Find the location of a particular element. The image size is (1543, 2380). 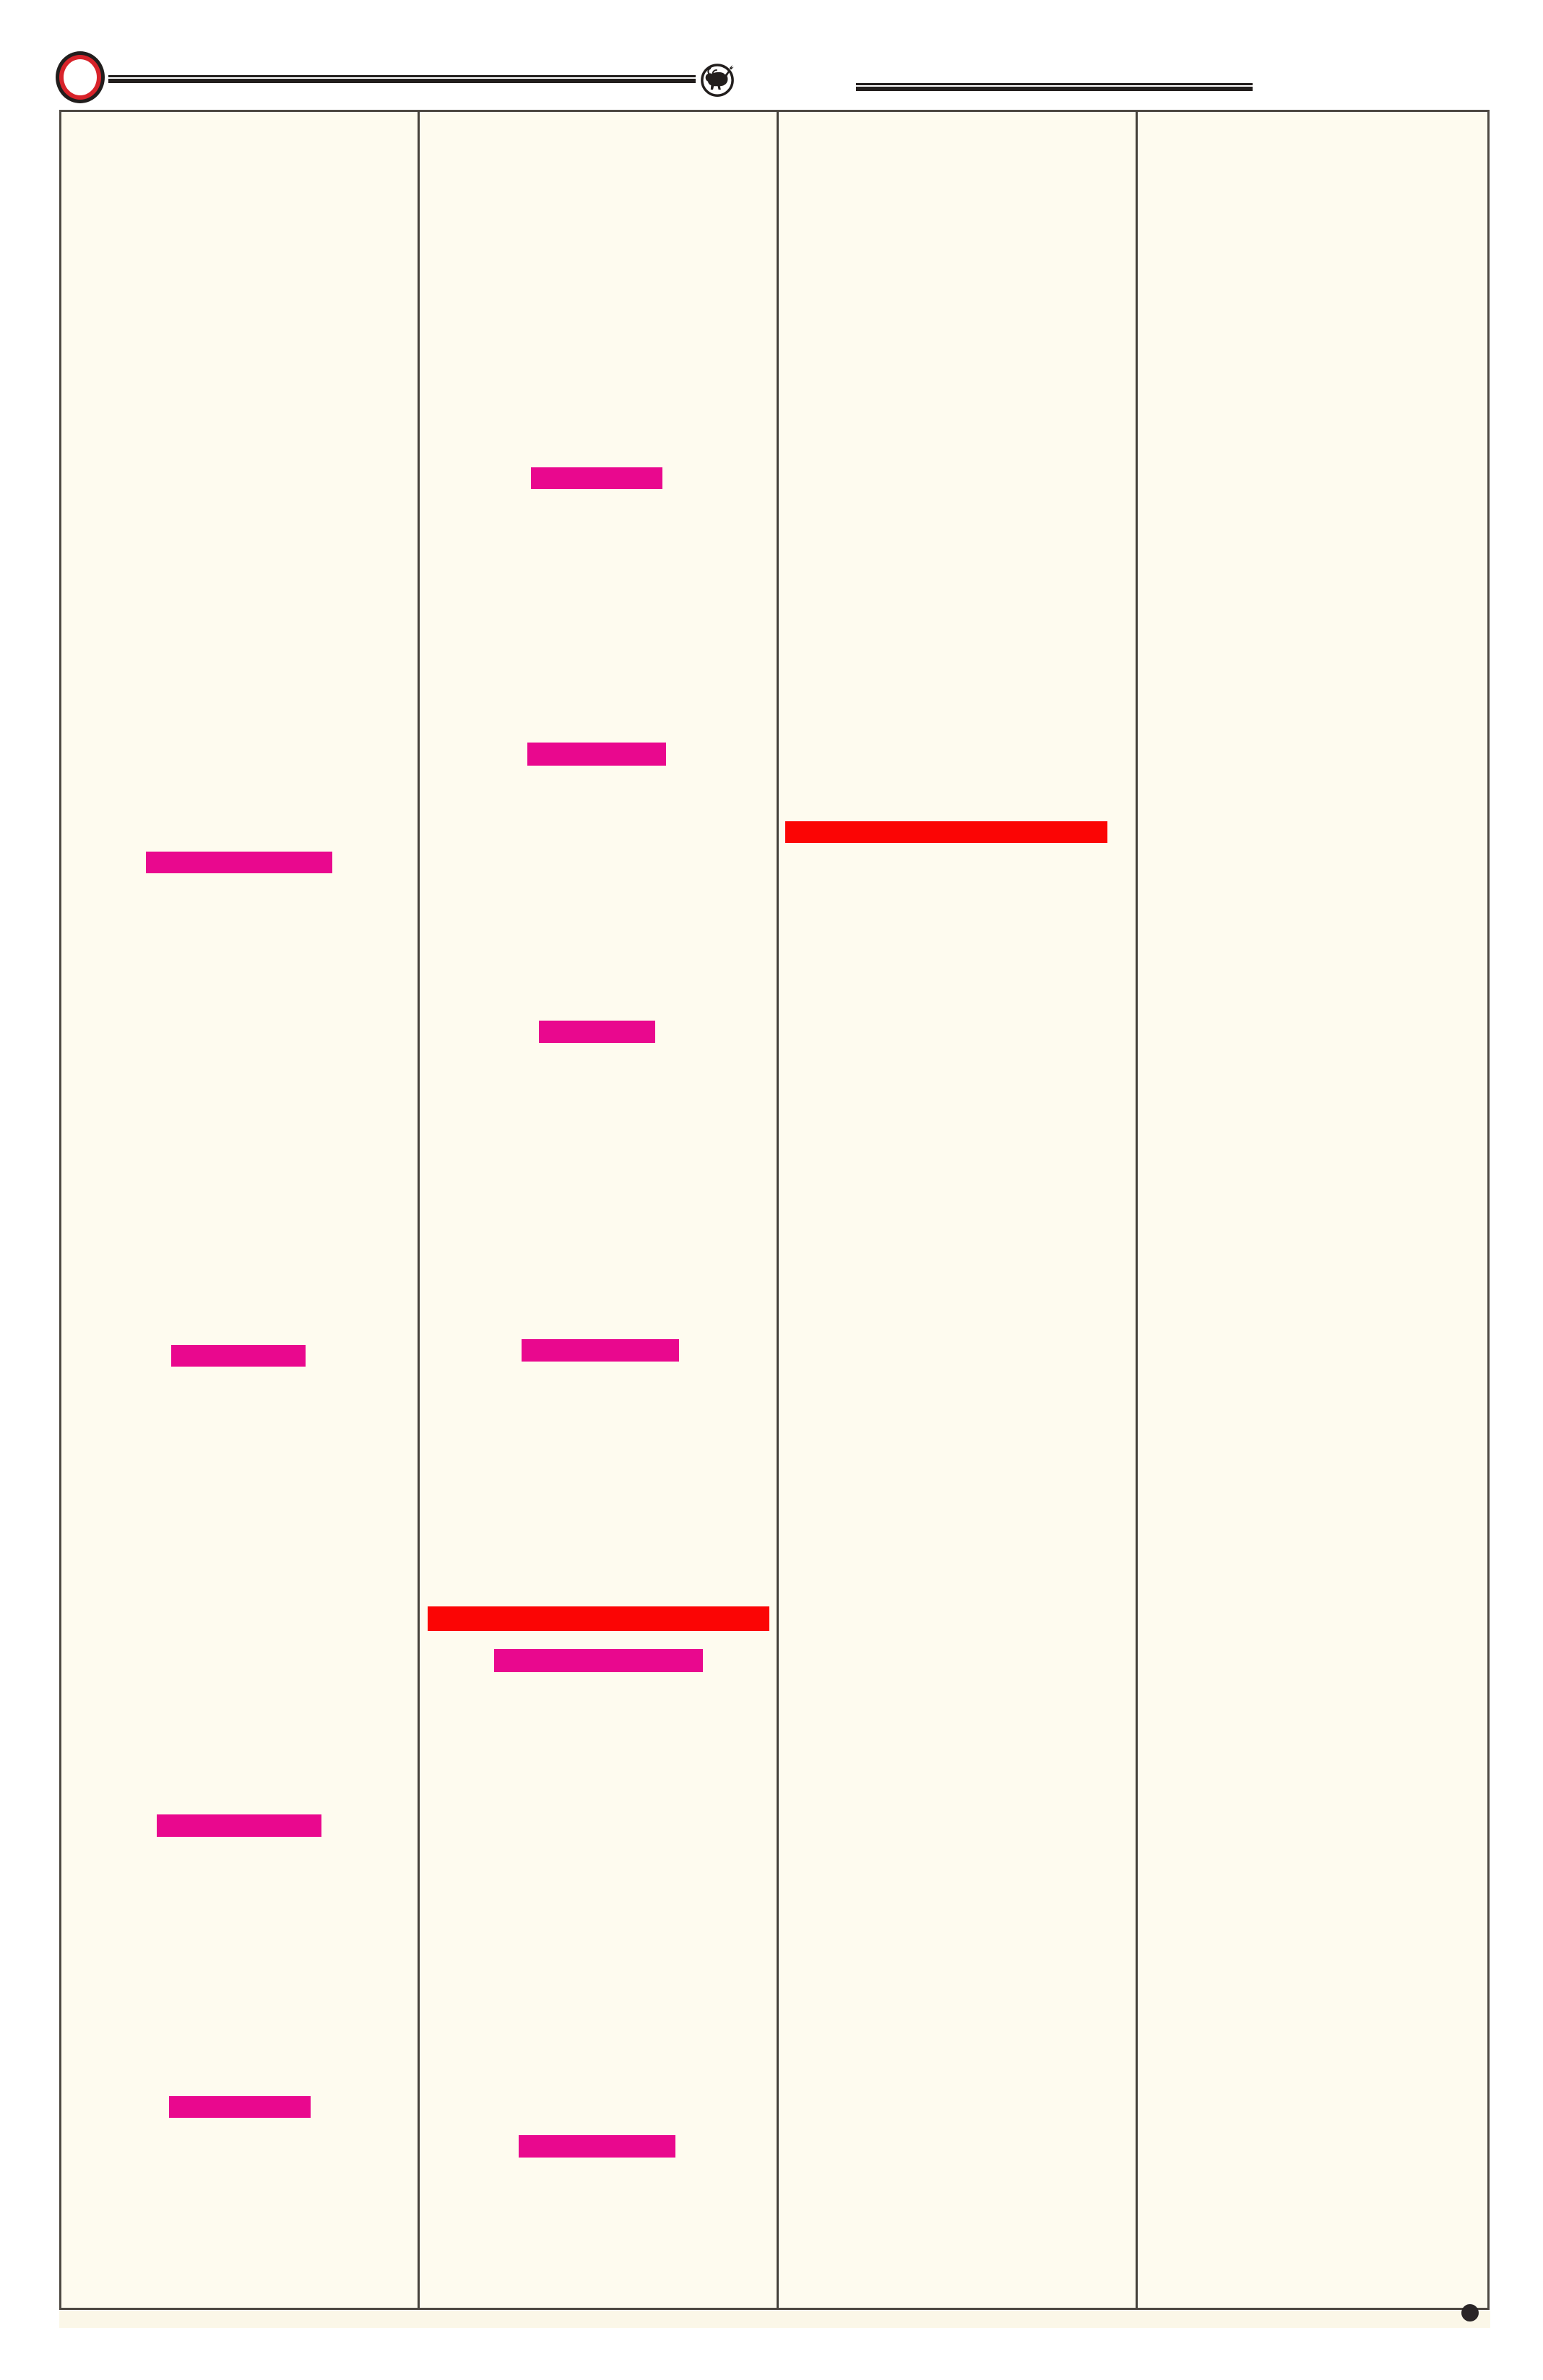

scan-artifact-strip is located at coordinates (774, 2319).